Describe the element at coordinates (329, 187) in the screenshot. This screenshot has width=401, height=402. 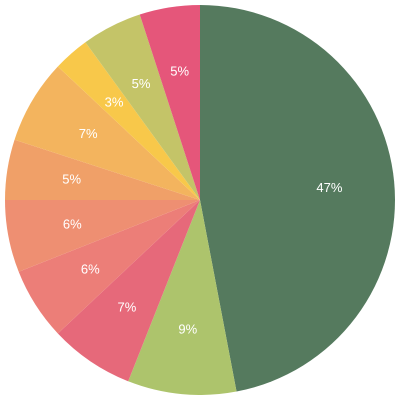
I see `data-label: 47%` at that location.